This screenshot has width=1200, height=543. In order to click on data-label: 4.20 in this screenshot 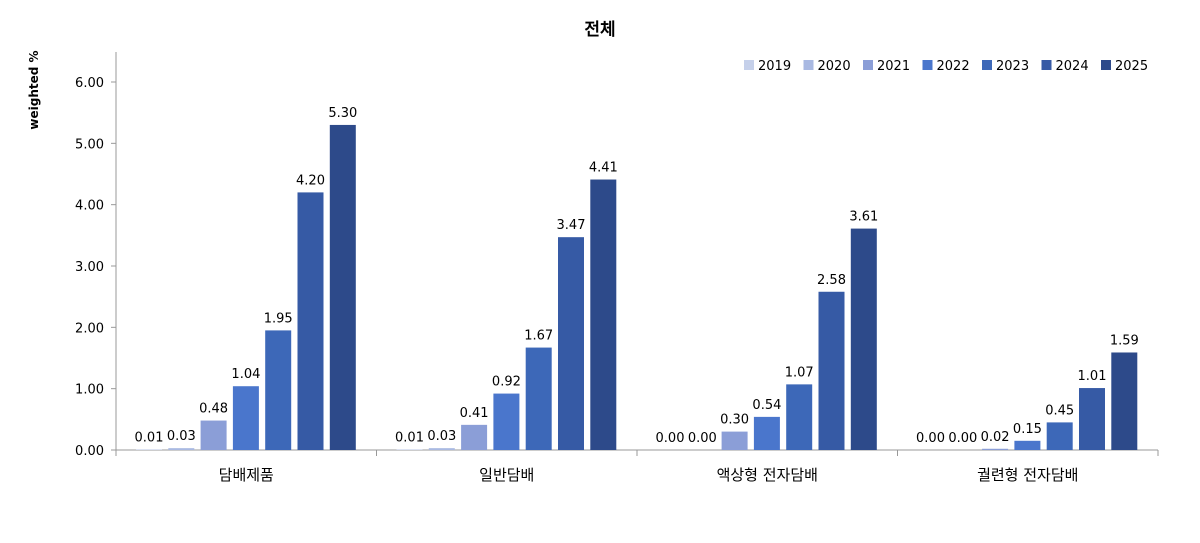, I will do `click(310, 180)`.